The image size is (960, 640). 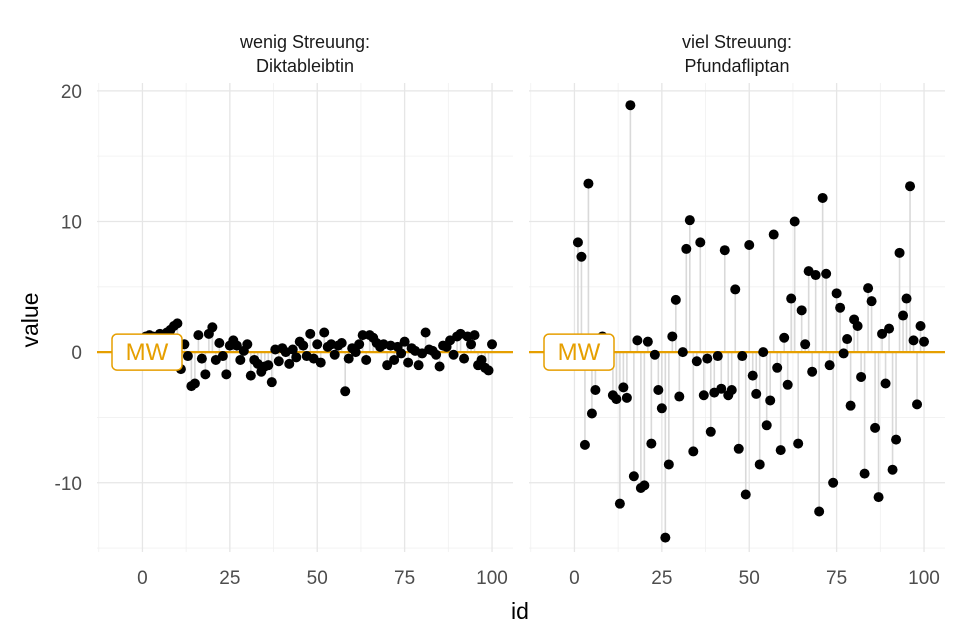 I want to click on x-axis-title: id, so click(x=520, y=611).